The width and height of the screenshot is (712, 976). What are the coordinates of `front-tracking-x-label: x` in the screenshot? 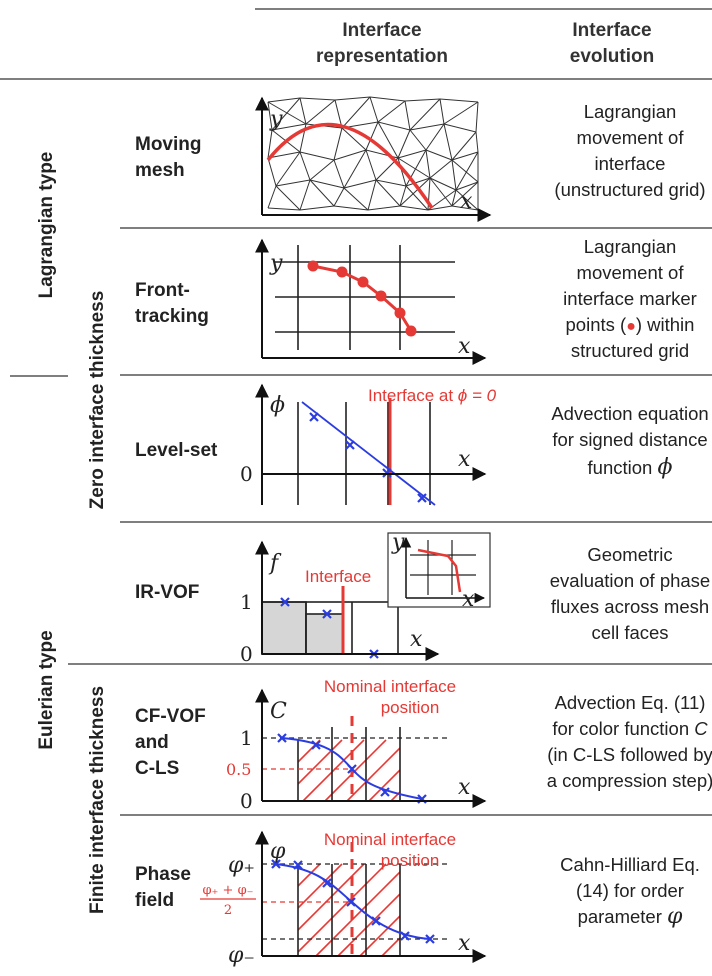 It's located at (464, 346).